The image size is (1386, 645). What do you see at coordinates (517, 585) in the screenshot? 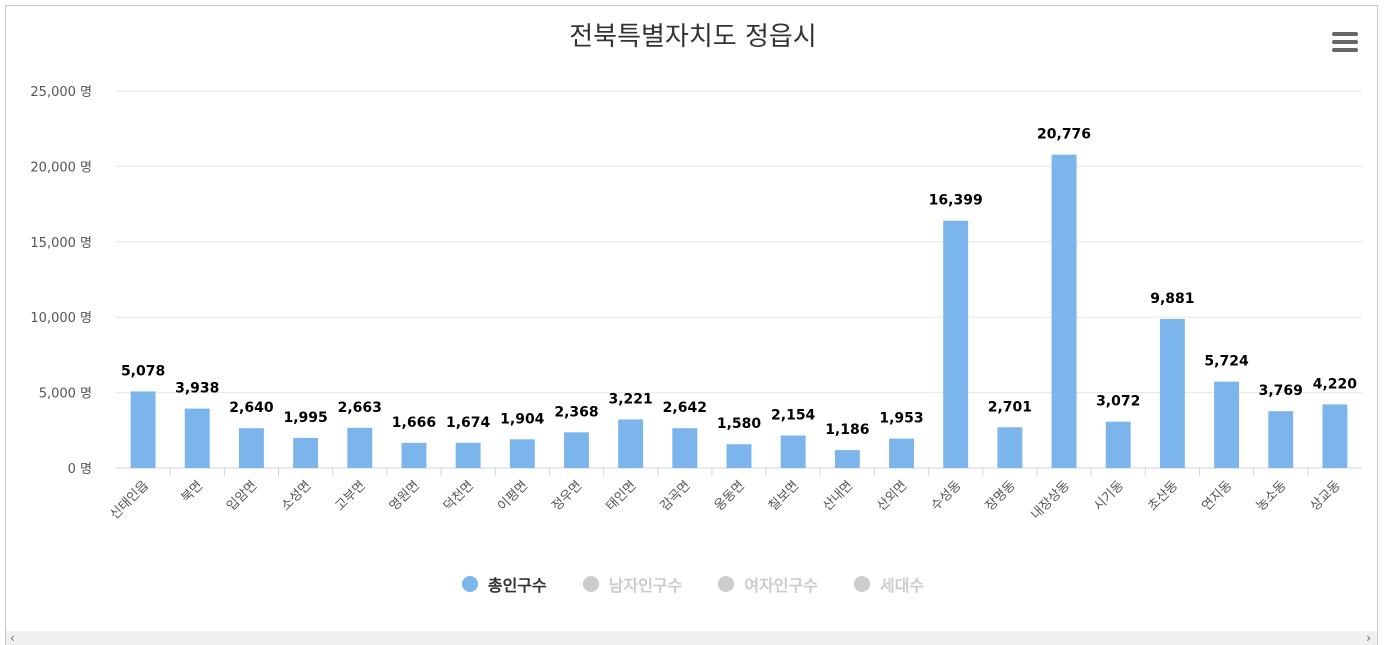
I see `legend-label: 총인구수` at bounding box center [517, 585].